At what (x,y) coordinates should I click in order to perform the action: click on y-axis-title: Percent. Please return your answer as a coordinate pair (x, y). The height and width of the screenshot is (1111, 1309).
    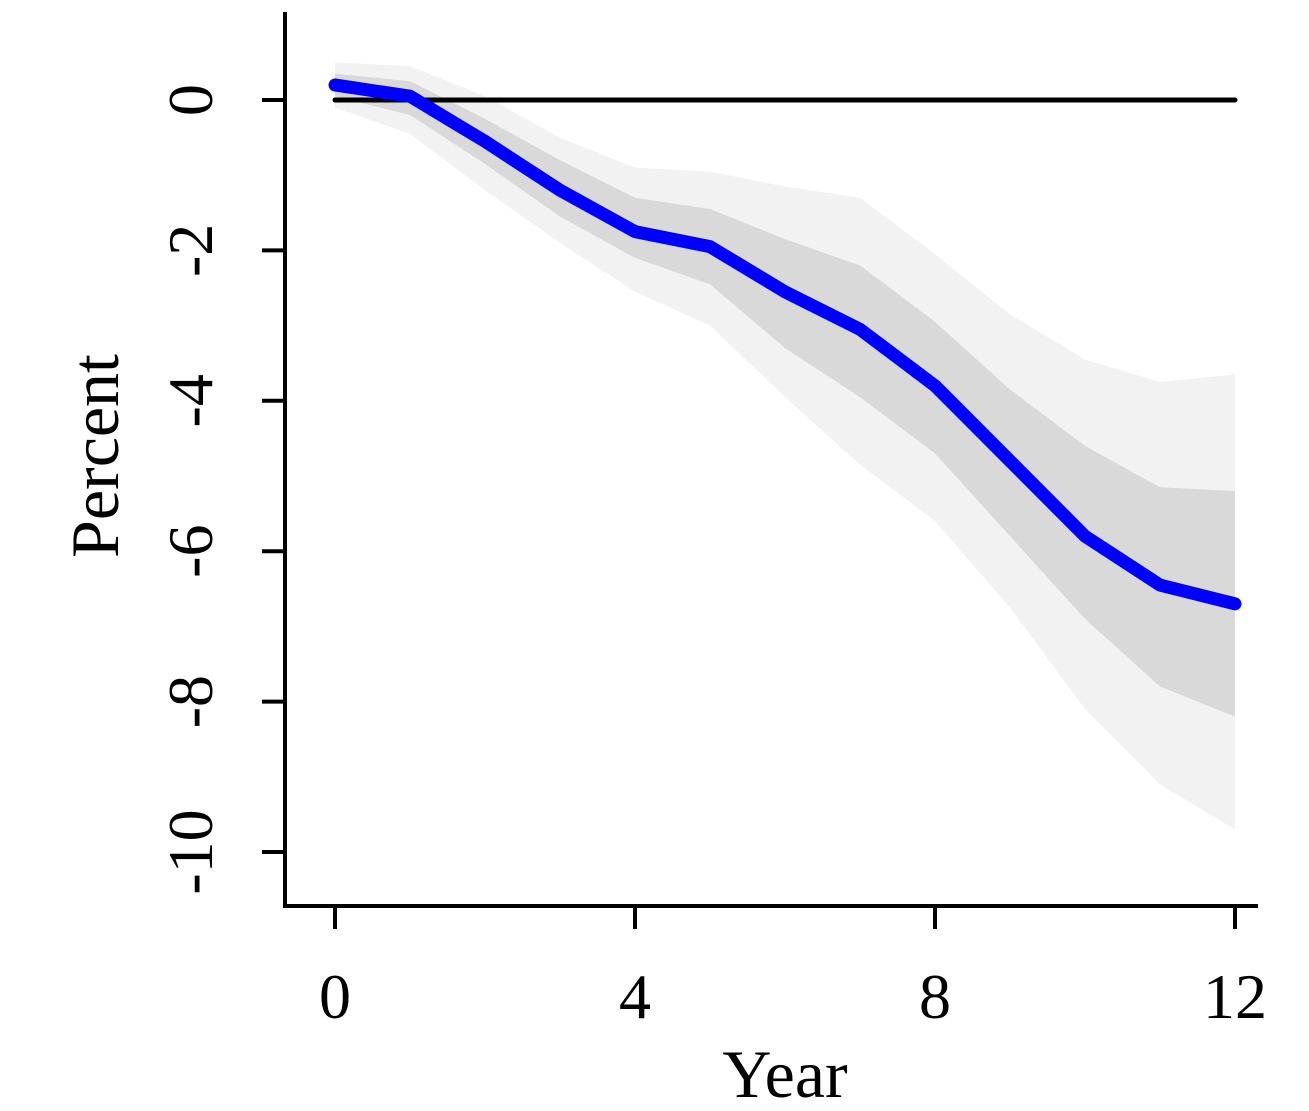
    Looking at the image, I should click on (95, 456).